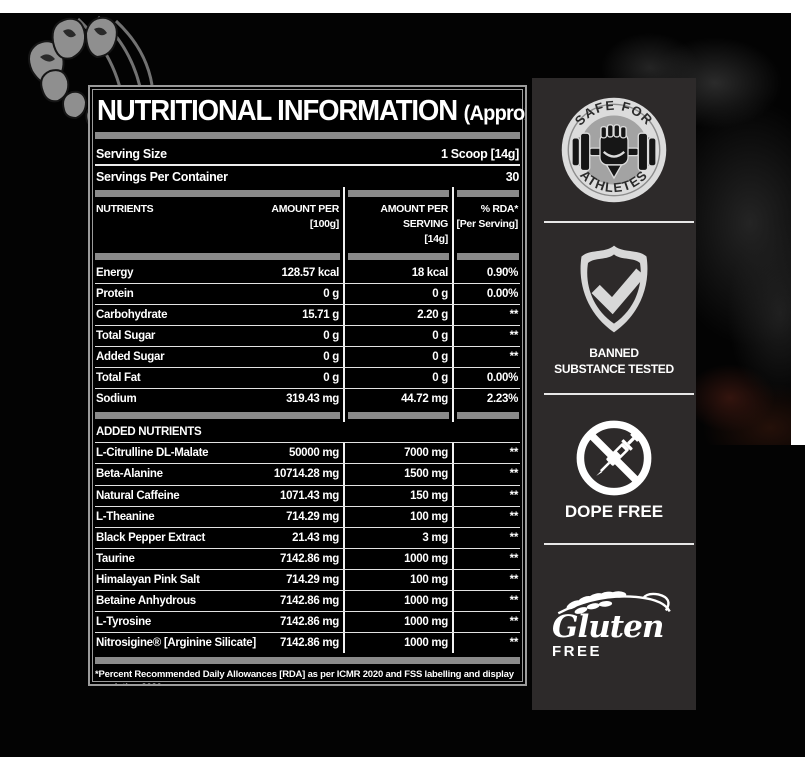  What do you see at coordinates (176, 643) in the screenshot?
I see `nutrient-name: Nitrosigine® [Arginine Silicate]` at bounding box center [176, 643].